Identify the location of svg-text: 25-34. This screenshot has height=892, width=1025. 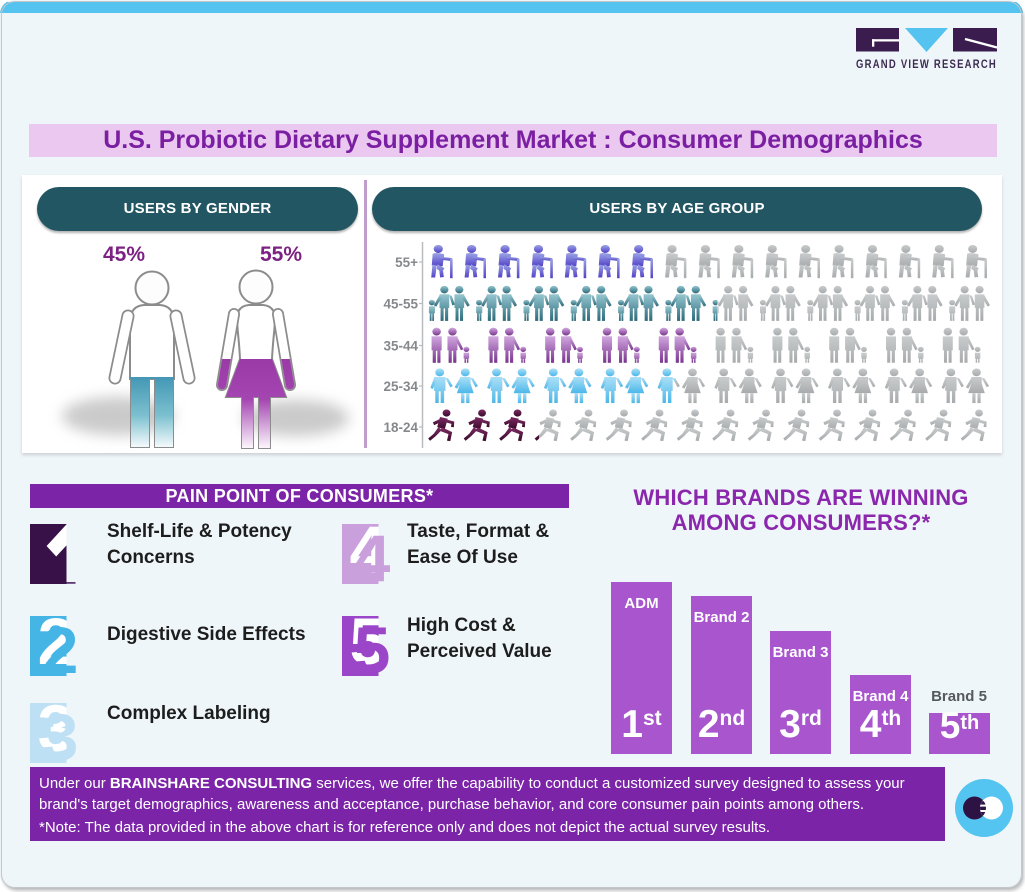
(400, 386).